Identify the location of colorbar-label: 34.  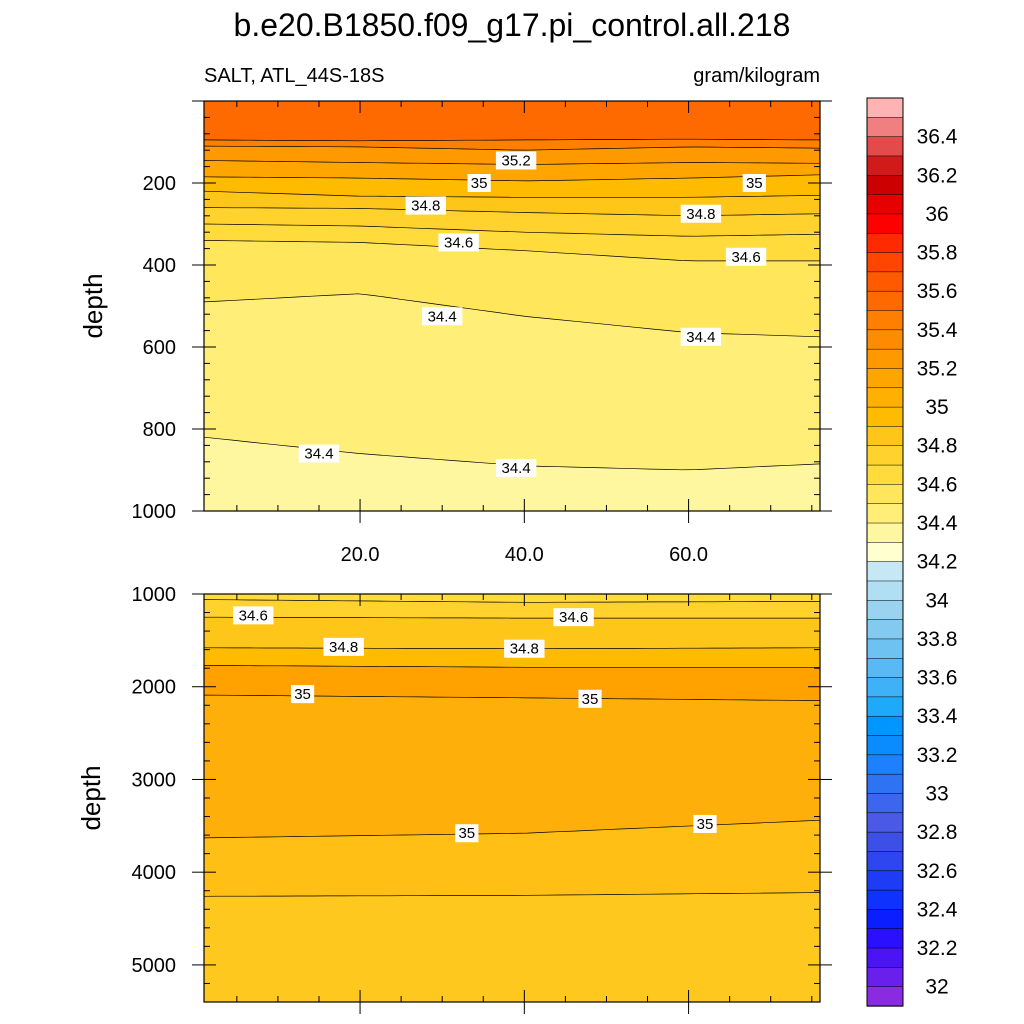
(937, 600).